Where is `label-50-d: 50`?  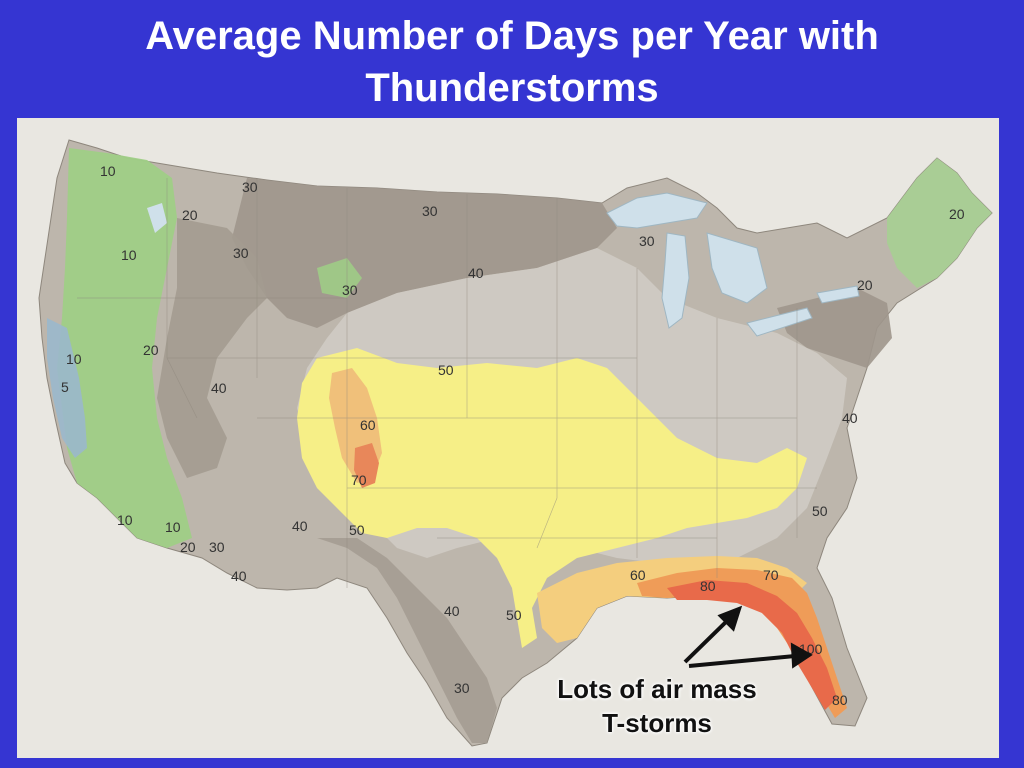
label-50-d: 50 is located at coordinates (514, 615).